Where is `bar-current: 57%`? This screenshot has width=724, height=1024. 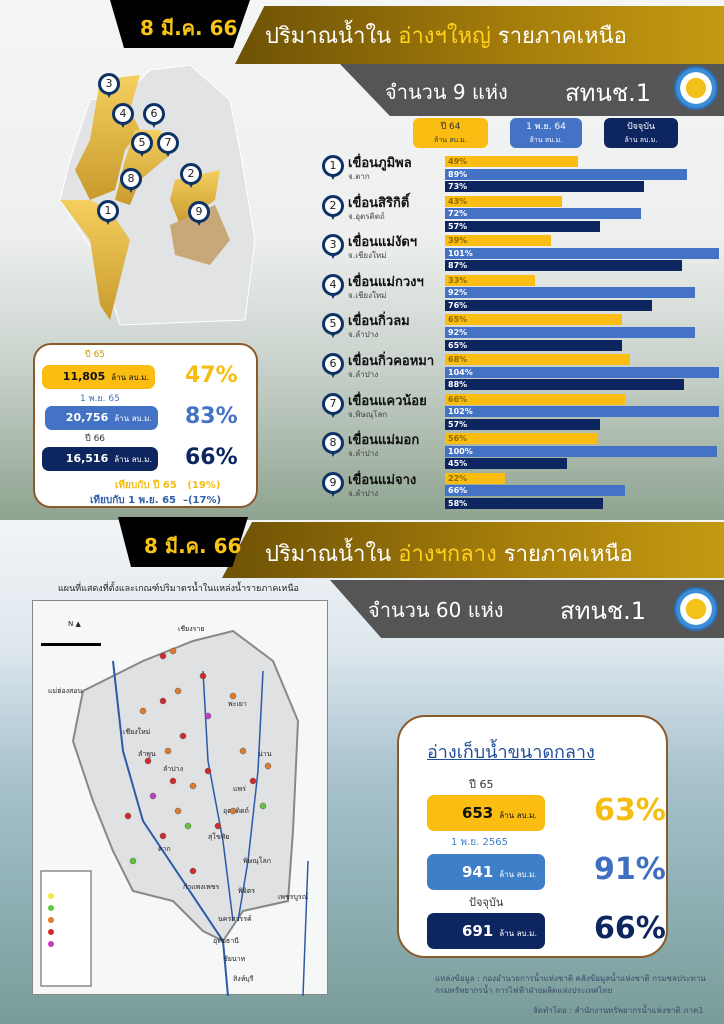
bar-current: 57% is located at coordinates (523, 226).